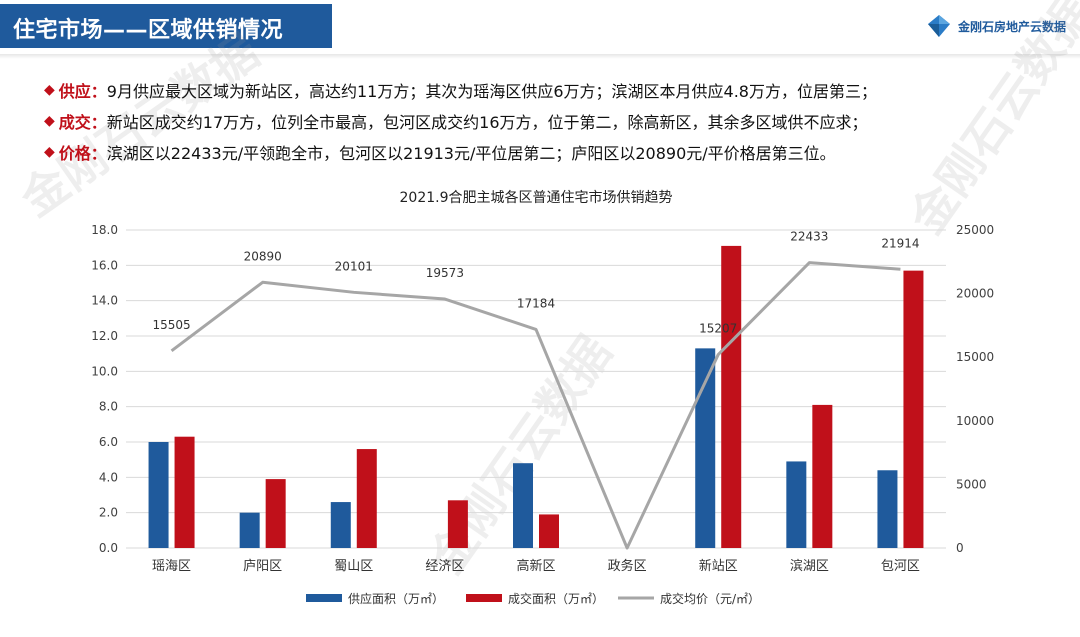 This screenshot has width=1080, height=637. Describe the element at coordinates (104, 301) in the screenshot. I see `y-left-tick-label: 14.0` at that location.